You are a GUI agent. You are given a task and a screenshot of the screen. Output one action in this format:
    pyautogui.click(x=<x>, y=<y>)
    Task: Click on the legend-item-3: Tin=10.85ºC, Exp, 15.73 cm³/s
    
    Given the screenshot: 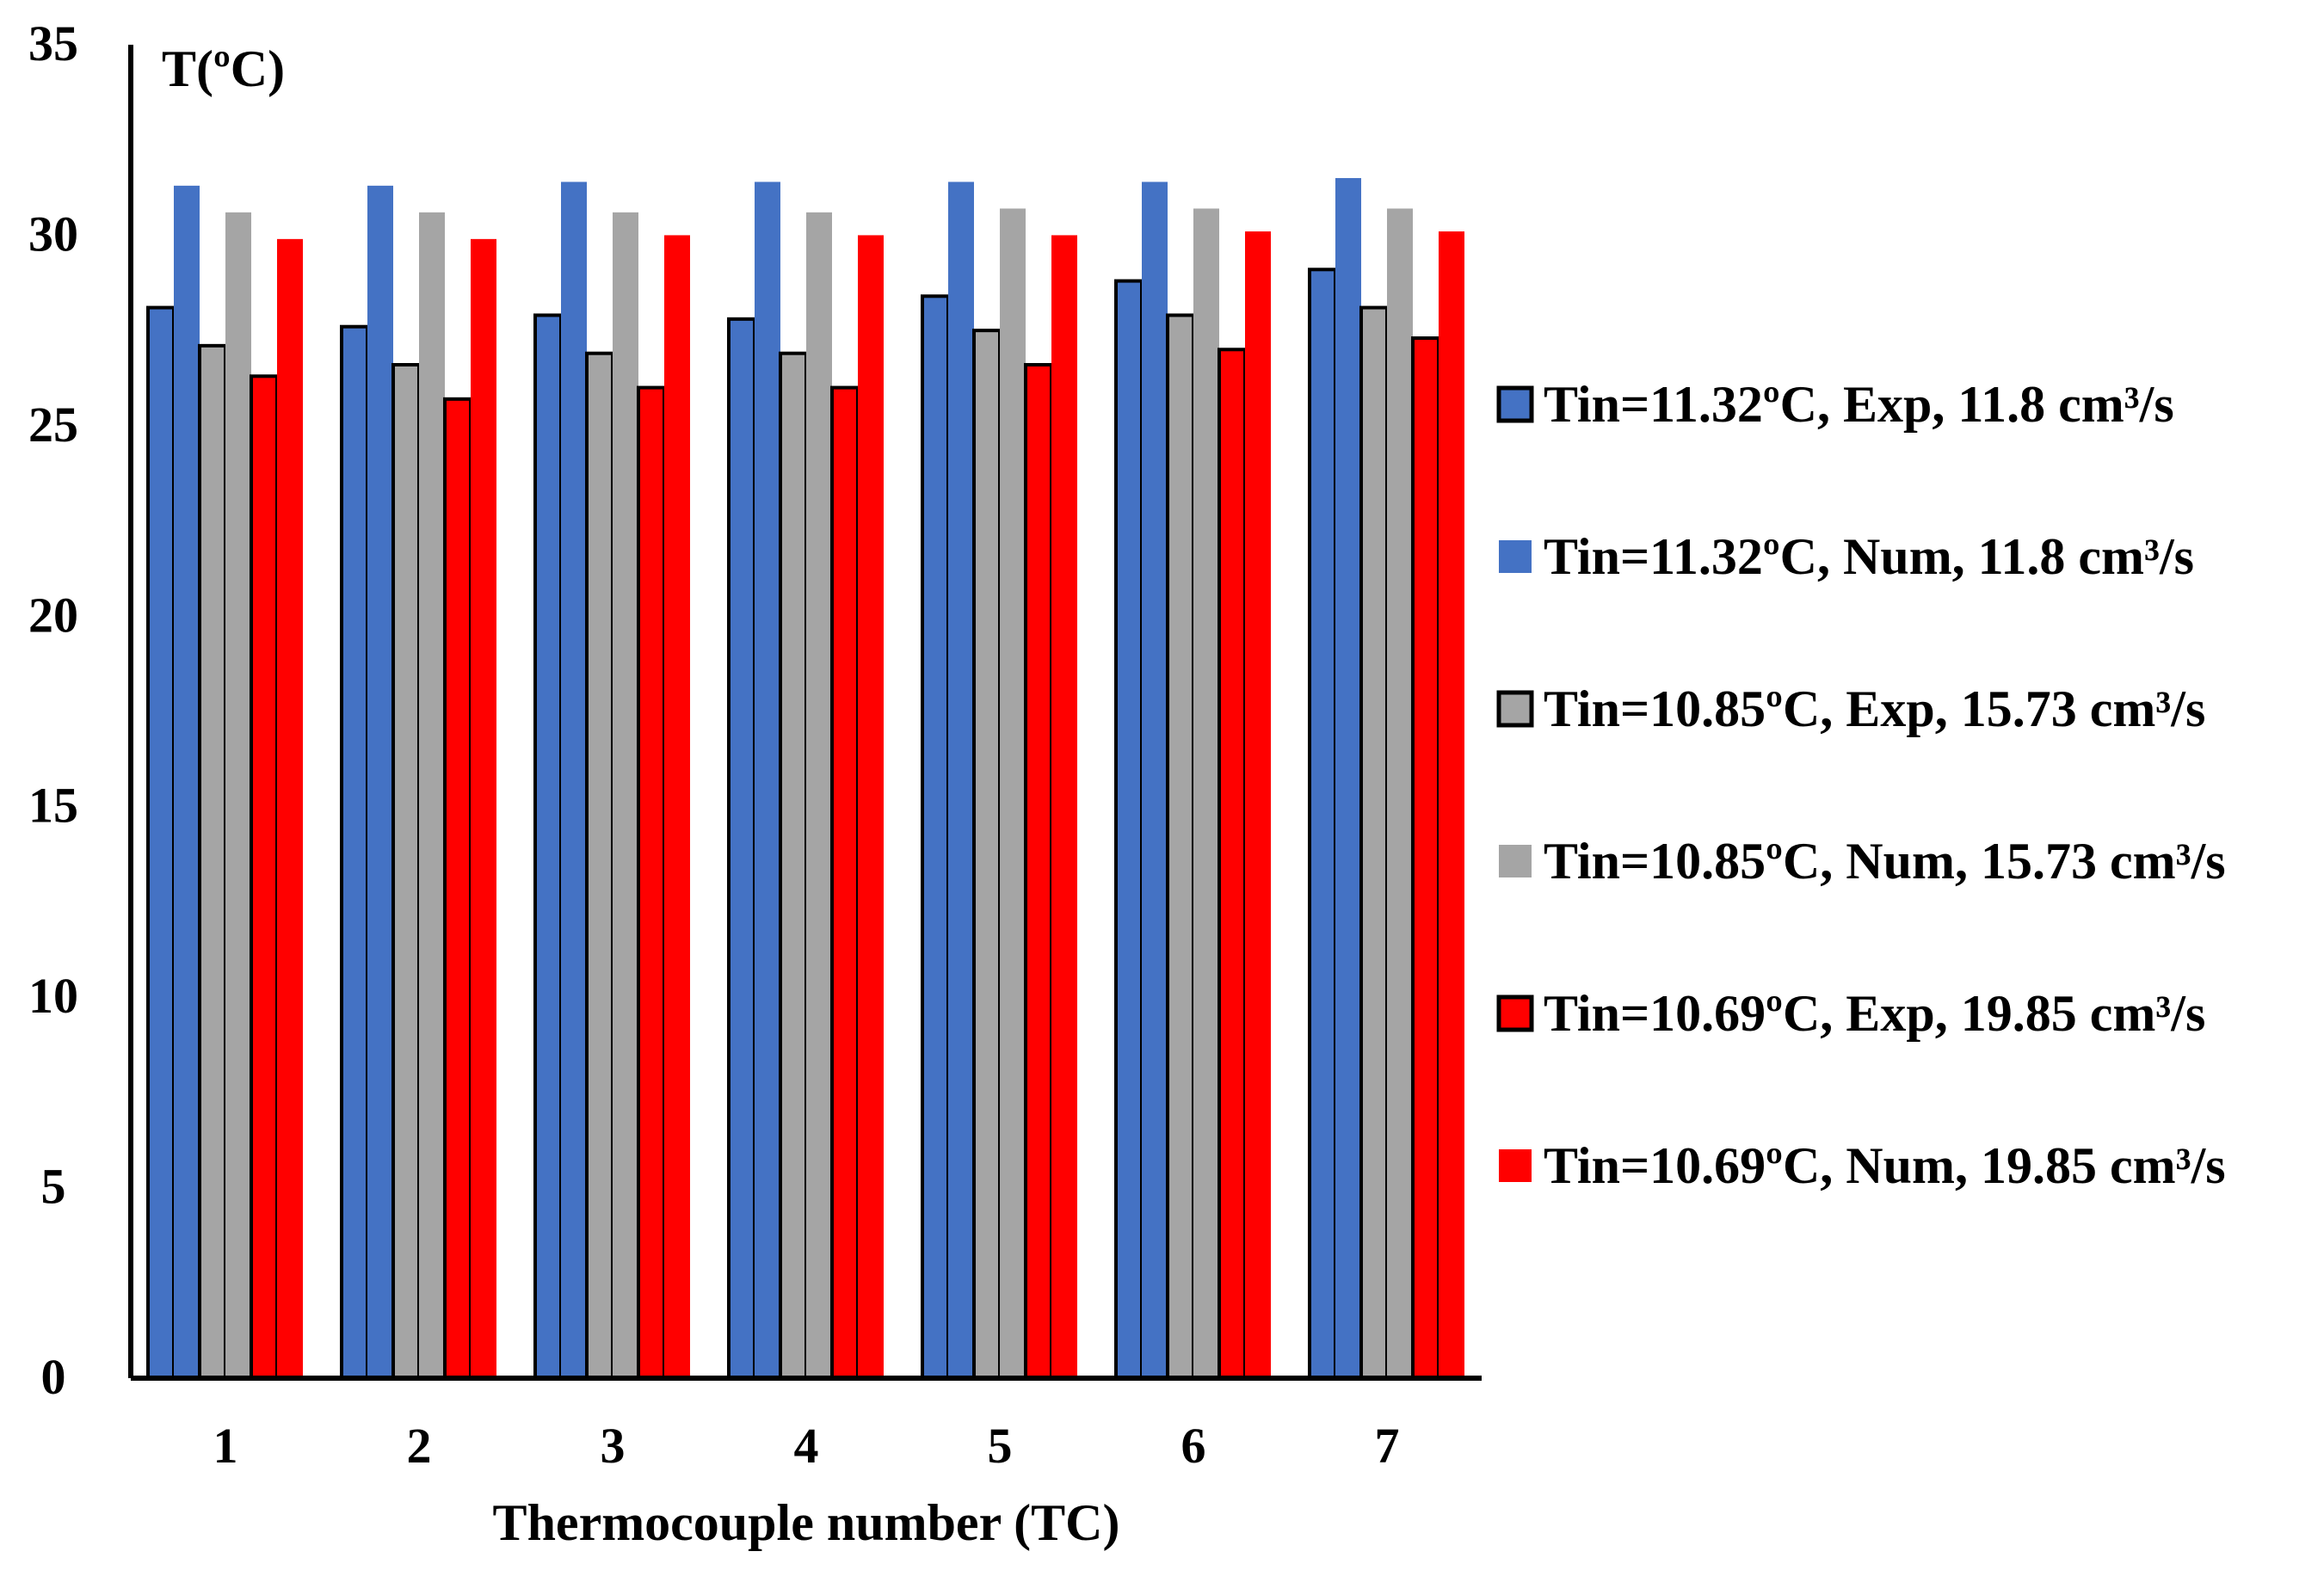 What is the action you would take?
    pyautogui.click(x=1850, y=709)
    